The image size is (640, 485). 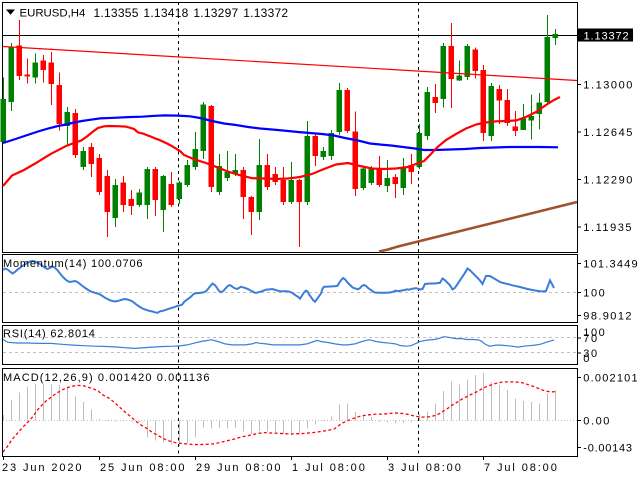 I want to click on svg-text: 70, so click(x=590, y=339).